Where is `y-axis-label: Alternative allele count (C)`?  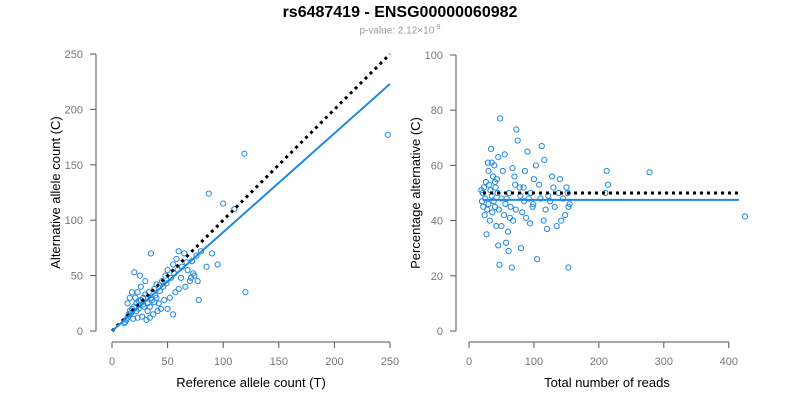
y-axis-label: Alternative allele count (C) is located at coordinates (55, 192).